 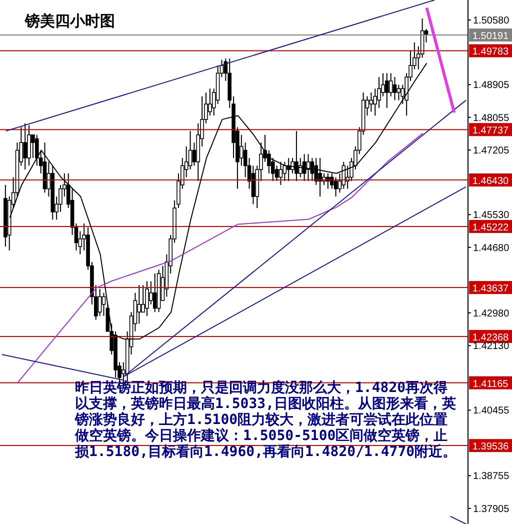 What do you see at coordinates (491, 216) in the screenshot?
I see `y-tick-label: 1.45530` at bounding box center [491, 216].